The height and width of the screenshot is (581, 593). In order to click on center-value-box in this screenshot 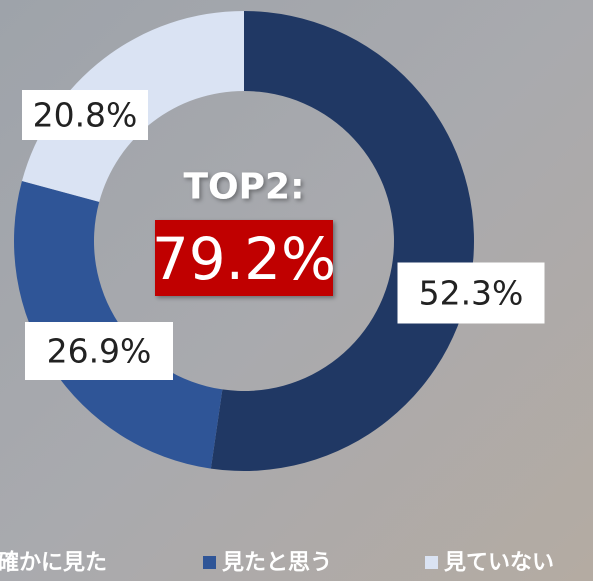, I will do `click(244, 258)`.